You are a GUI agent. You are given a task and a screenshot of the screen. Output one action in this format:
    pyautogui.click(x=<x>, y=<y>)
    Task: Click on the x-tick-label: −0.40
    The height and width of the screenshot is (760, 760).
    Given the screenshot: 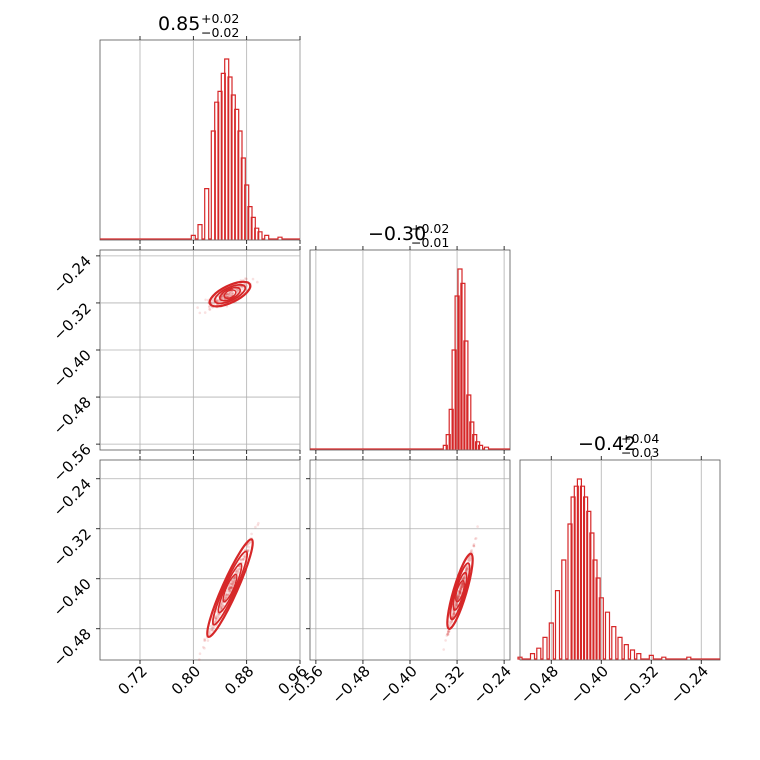 What is the action you would take?
    pyautogui.click(x=589, y=684)
    